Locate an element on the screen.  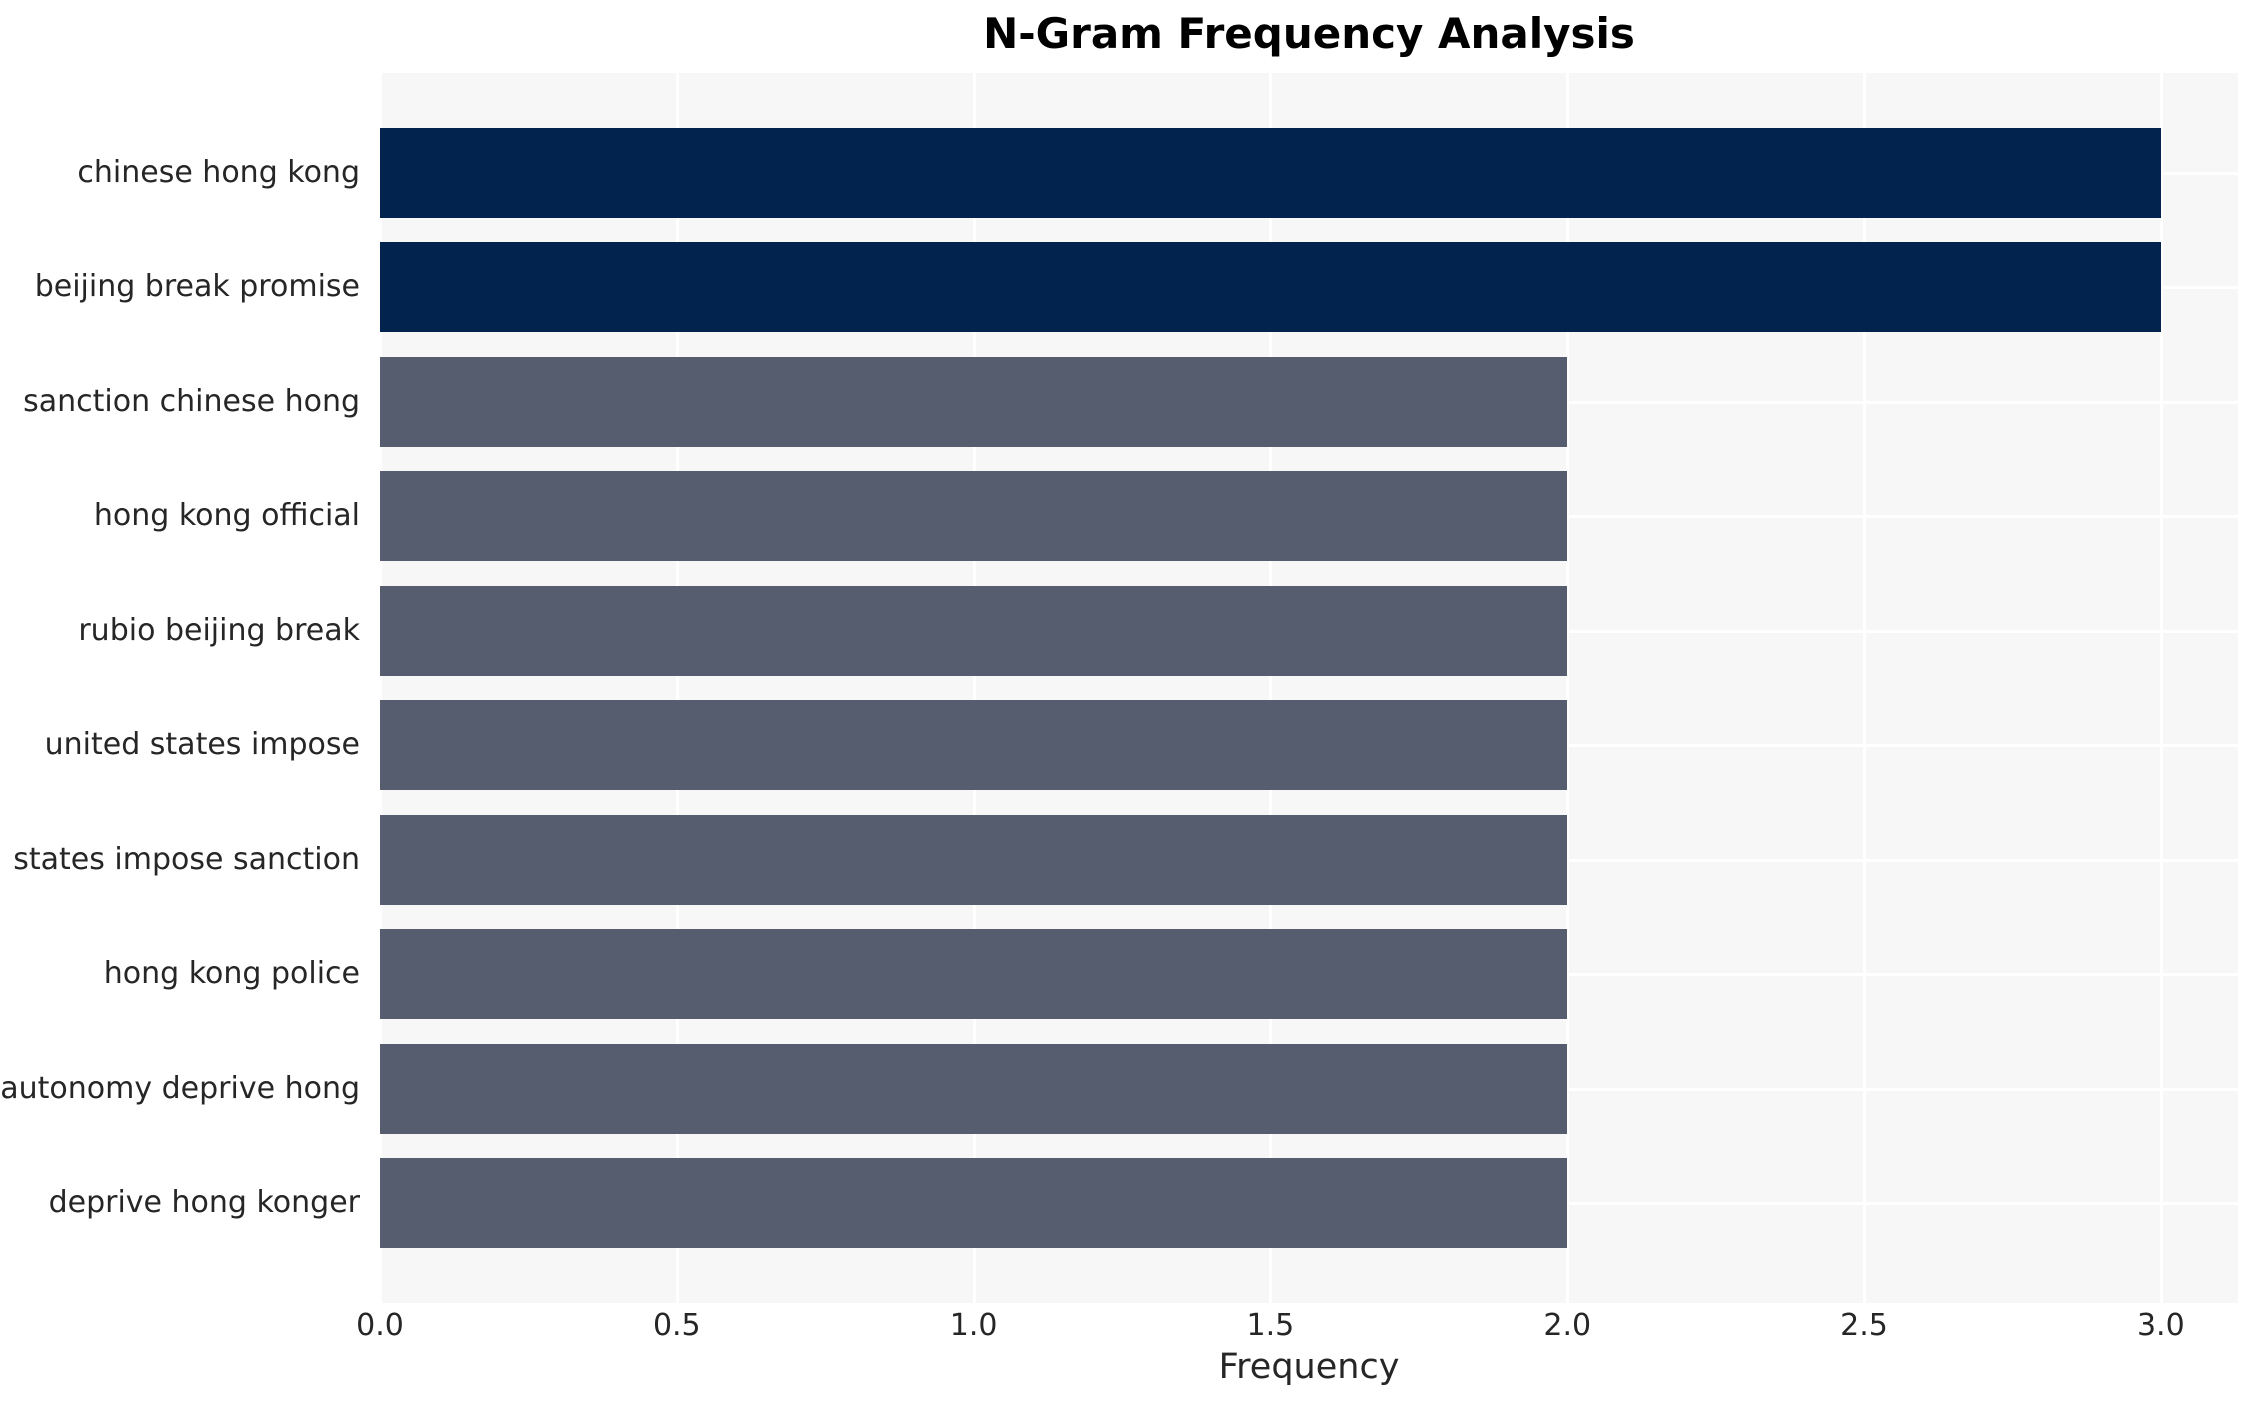
y-tick-label: sanction chinese hong is located at coordinates (191, 401).